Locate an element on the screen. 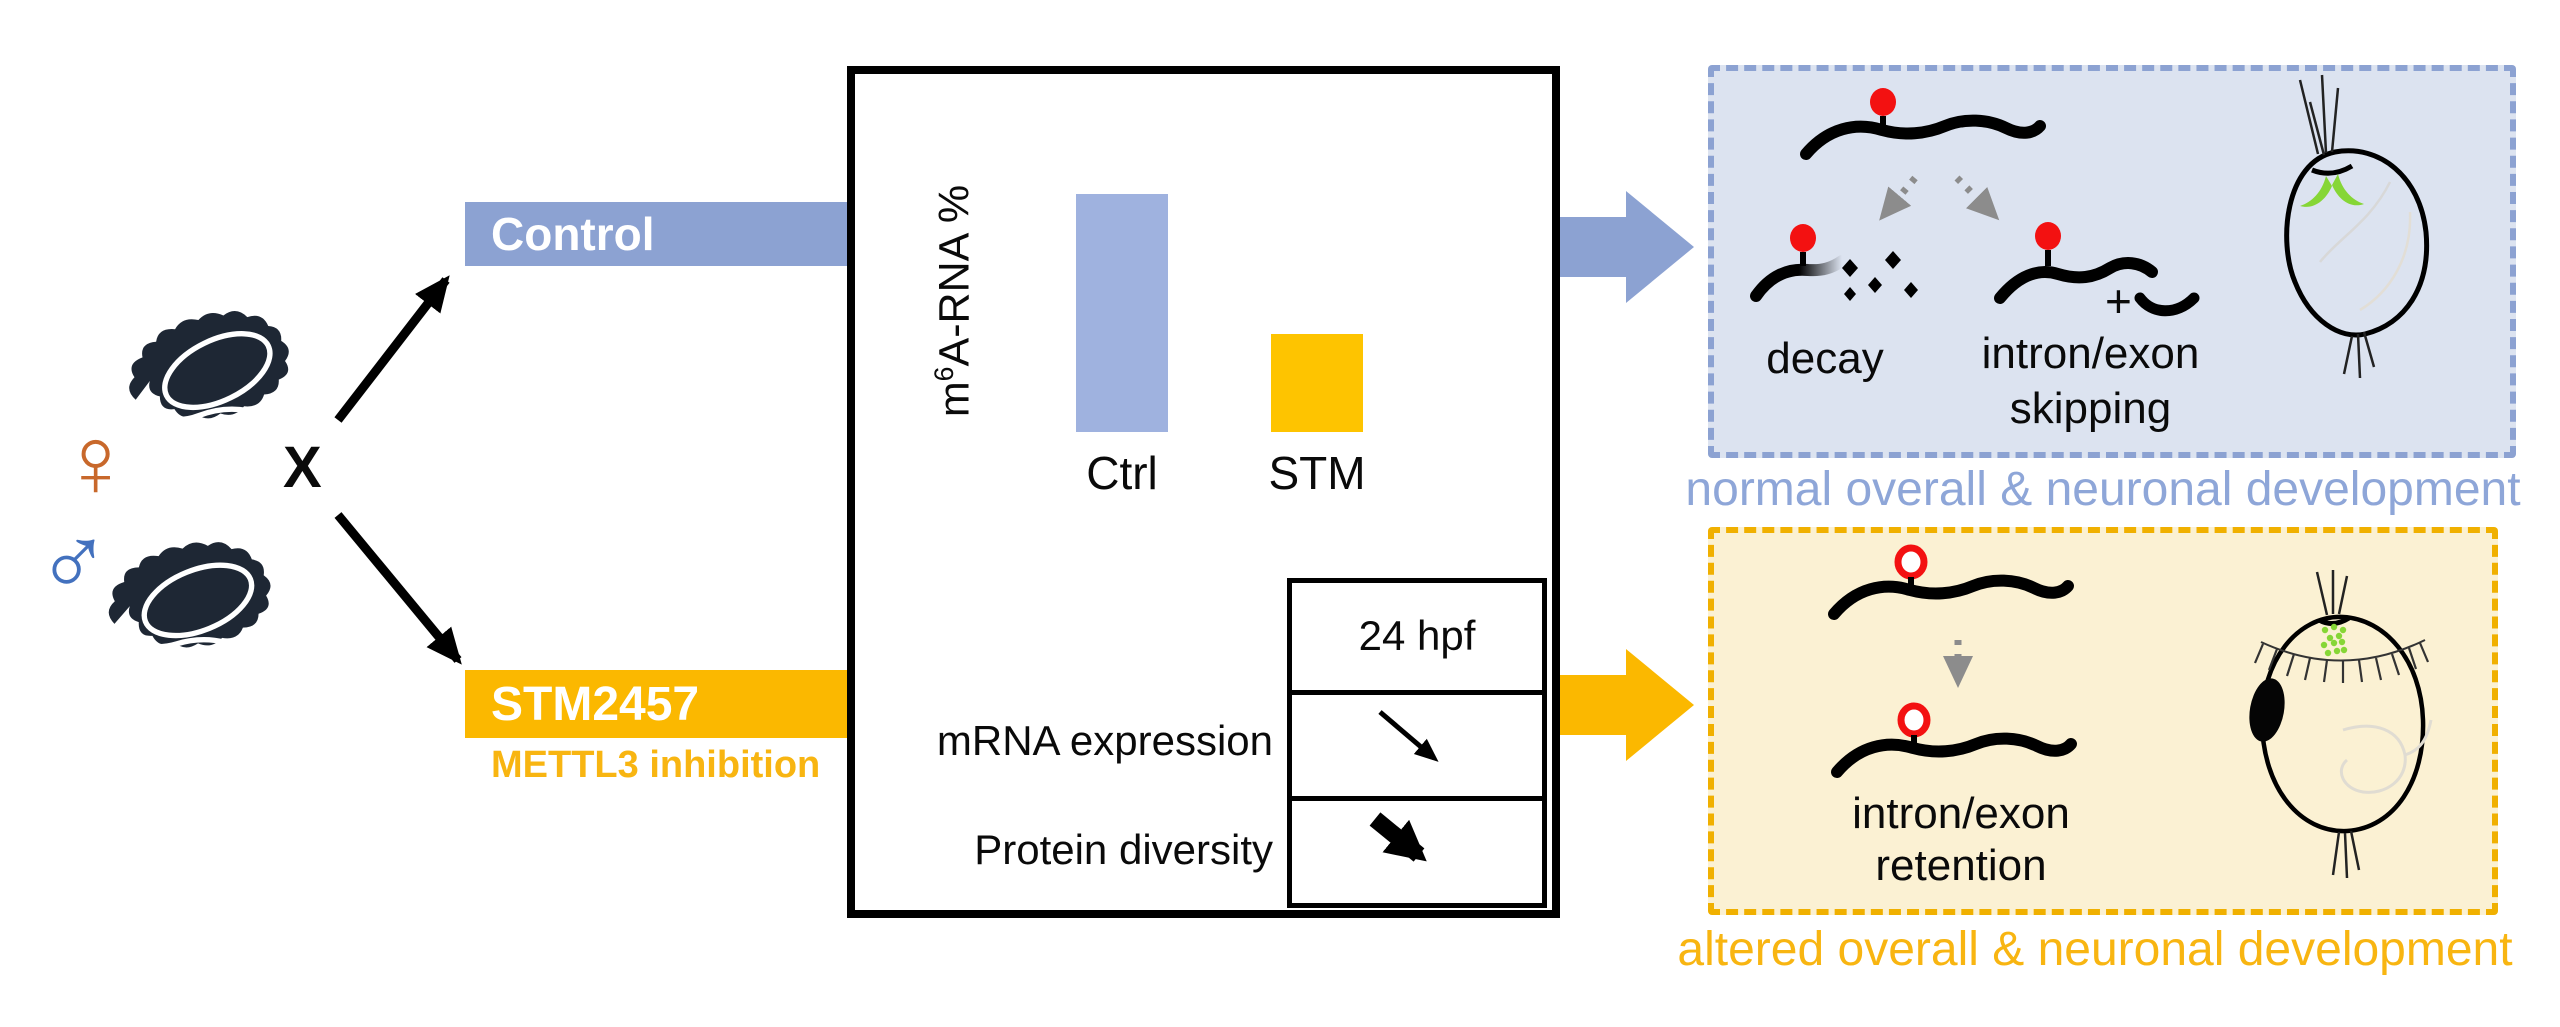  larva-altered-illustration is located at coordinates (2341, 724).